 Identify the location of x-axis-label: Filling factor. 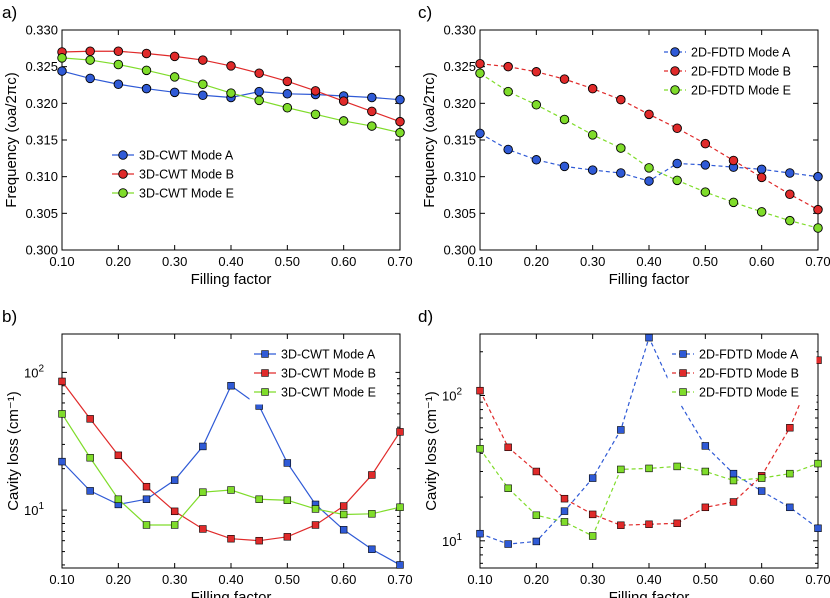
(649, 593).